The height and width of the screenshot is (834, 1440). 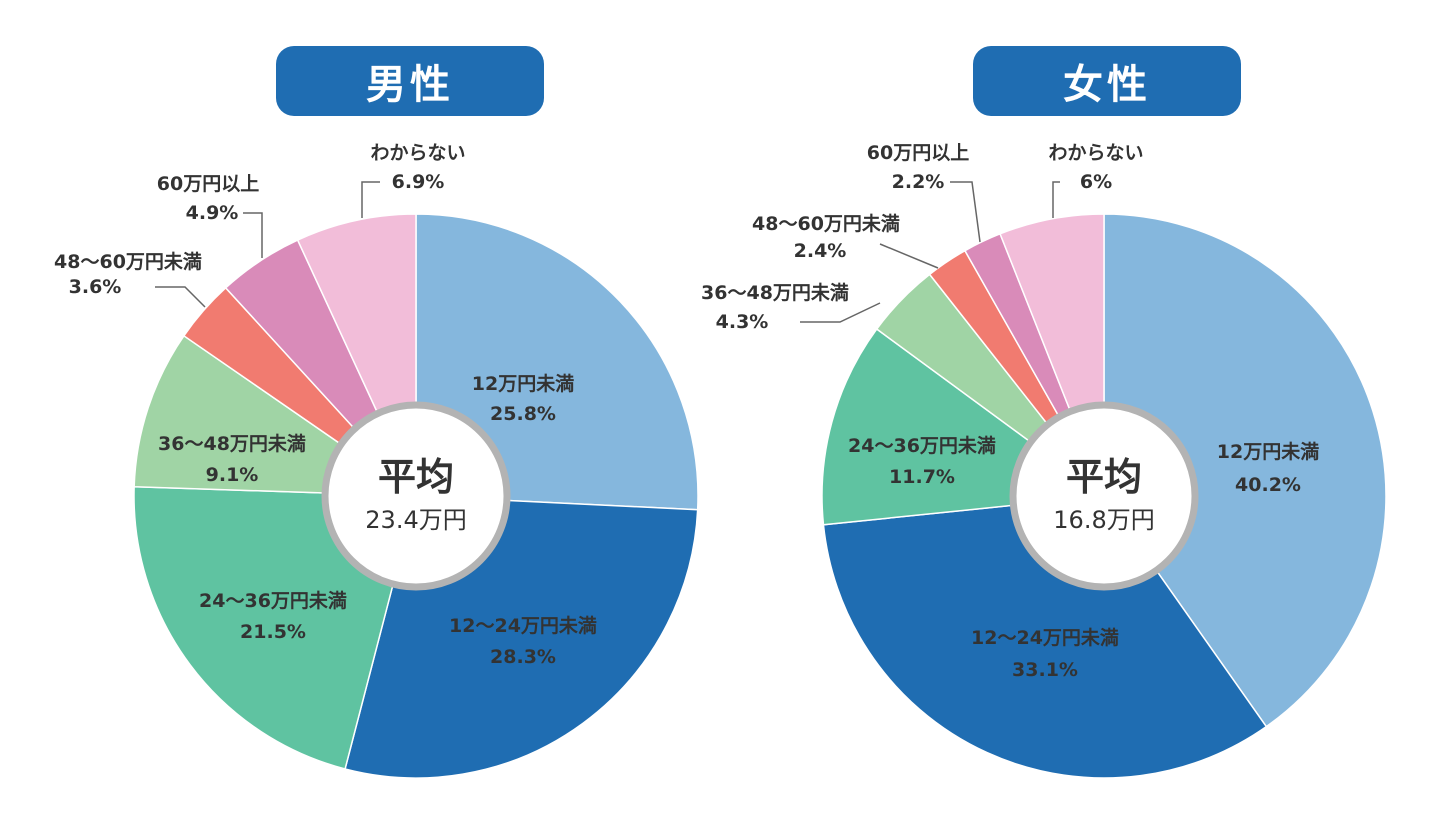 I want to click on slice-value-label: 9.1%, so click(x=232, y=475).